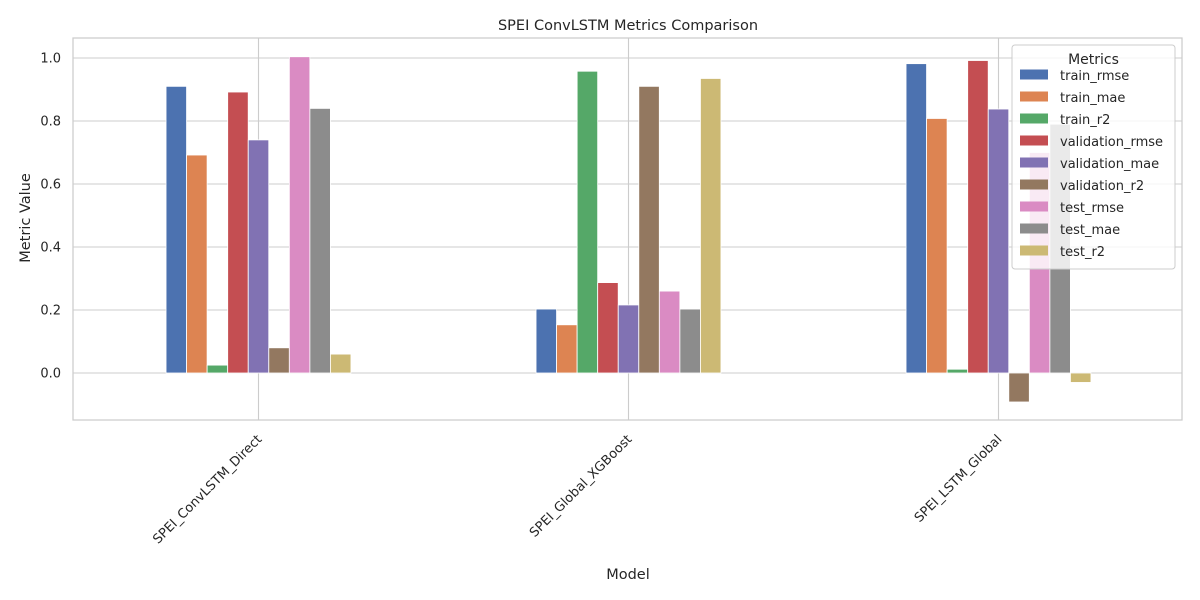 The height and width of the screenshot is (600, 1200). I want to click on chart-title: SPEI ConvLSTM Metrics Comparison, so click(628, 26).